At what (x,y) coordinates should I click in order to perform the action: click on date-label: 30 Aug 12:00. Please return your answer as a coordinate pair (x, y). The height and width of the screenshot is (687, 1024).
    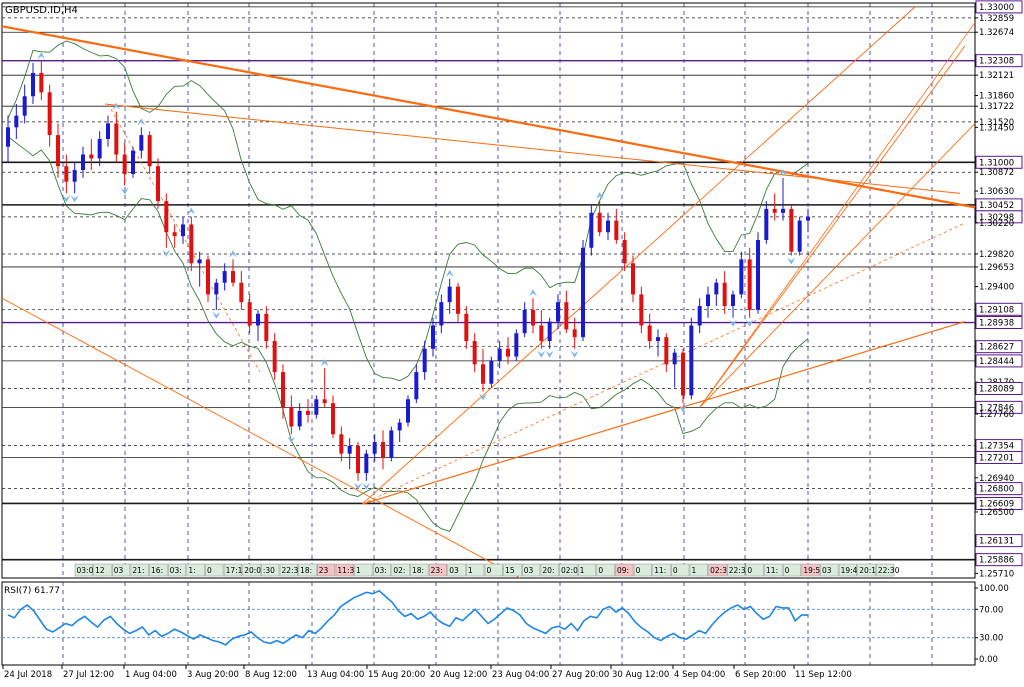
    Looking at the image, I should click on (640, 675).